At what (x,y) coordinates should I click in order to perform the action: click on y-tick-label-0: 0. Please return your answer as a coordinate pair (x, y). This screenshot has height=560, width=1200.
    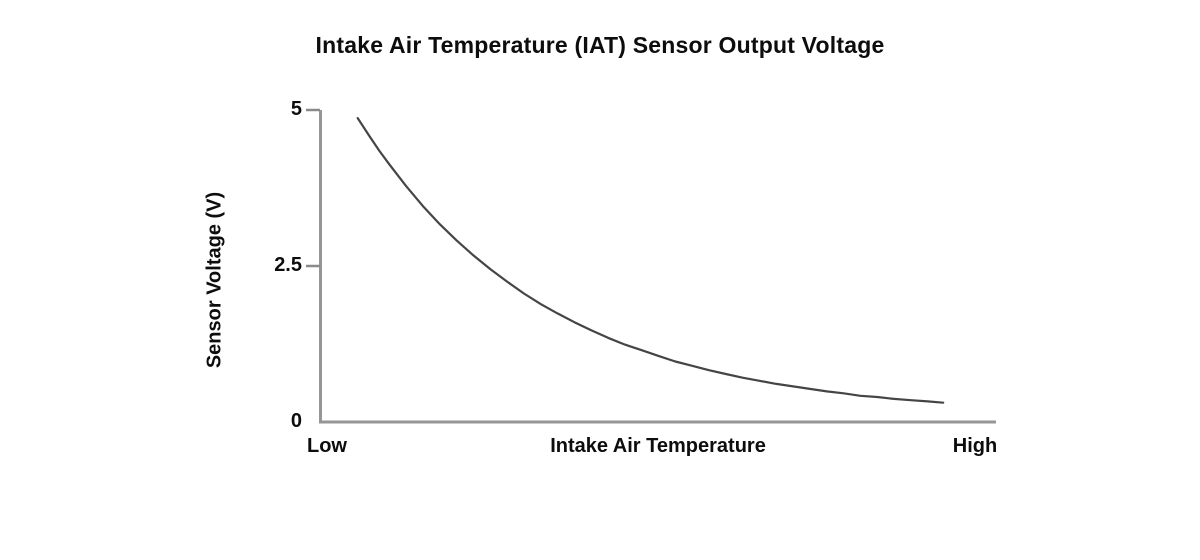
    Looking at the image, I should click on (296, 421).